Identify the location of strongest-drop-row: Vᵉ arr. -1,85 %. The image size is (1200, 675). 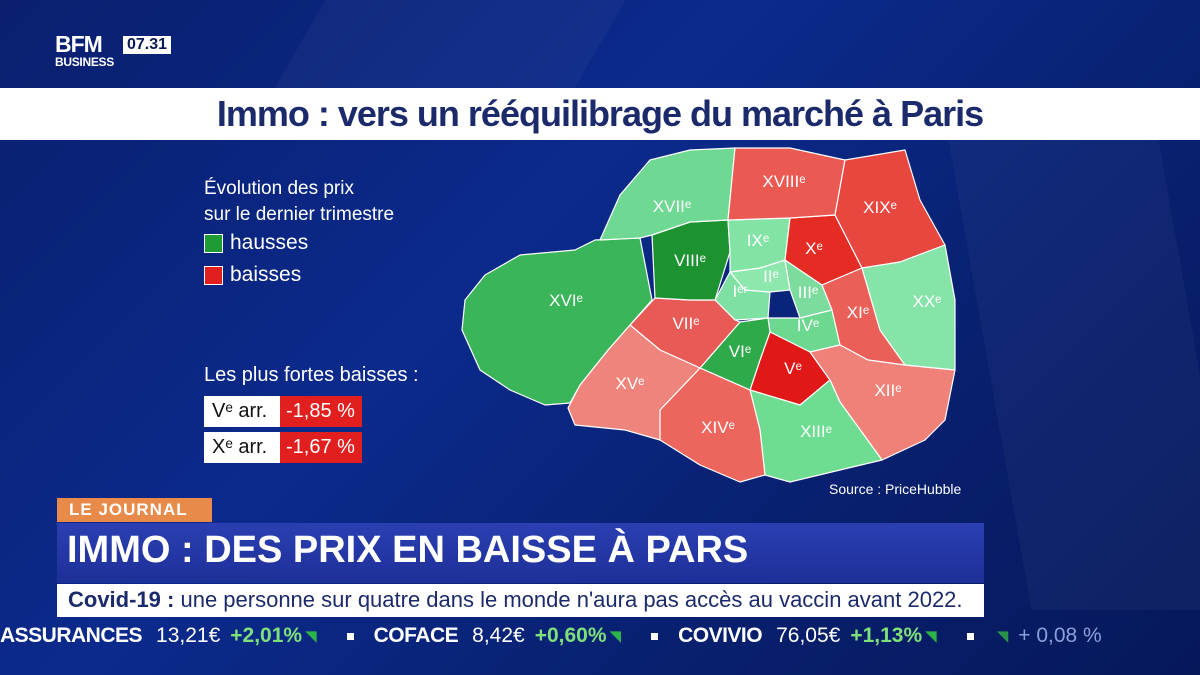
(283, 411).